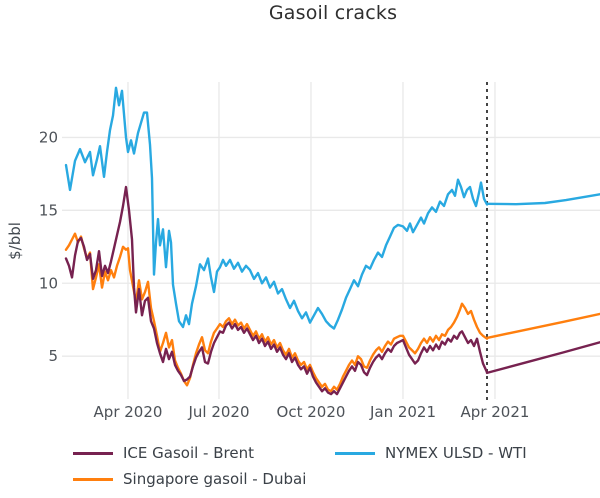 The image size is (600, 498). I want to click on legend-item-nymex-ulsd-wti: NYMEX ULSD - WTI, so click(454, 453).